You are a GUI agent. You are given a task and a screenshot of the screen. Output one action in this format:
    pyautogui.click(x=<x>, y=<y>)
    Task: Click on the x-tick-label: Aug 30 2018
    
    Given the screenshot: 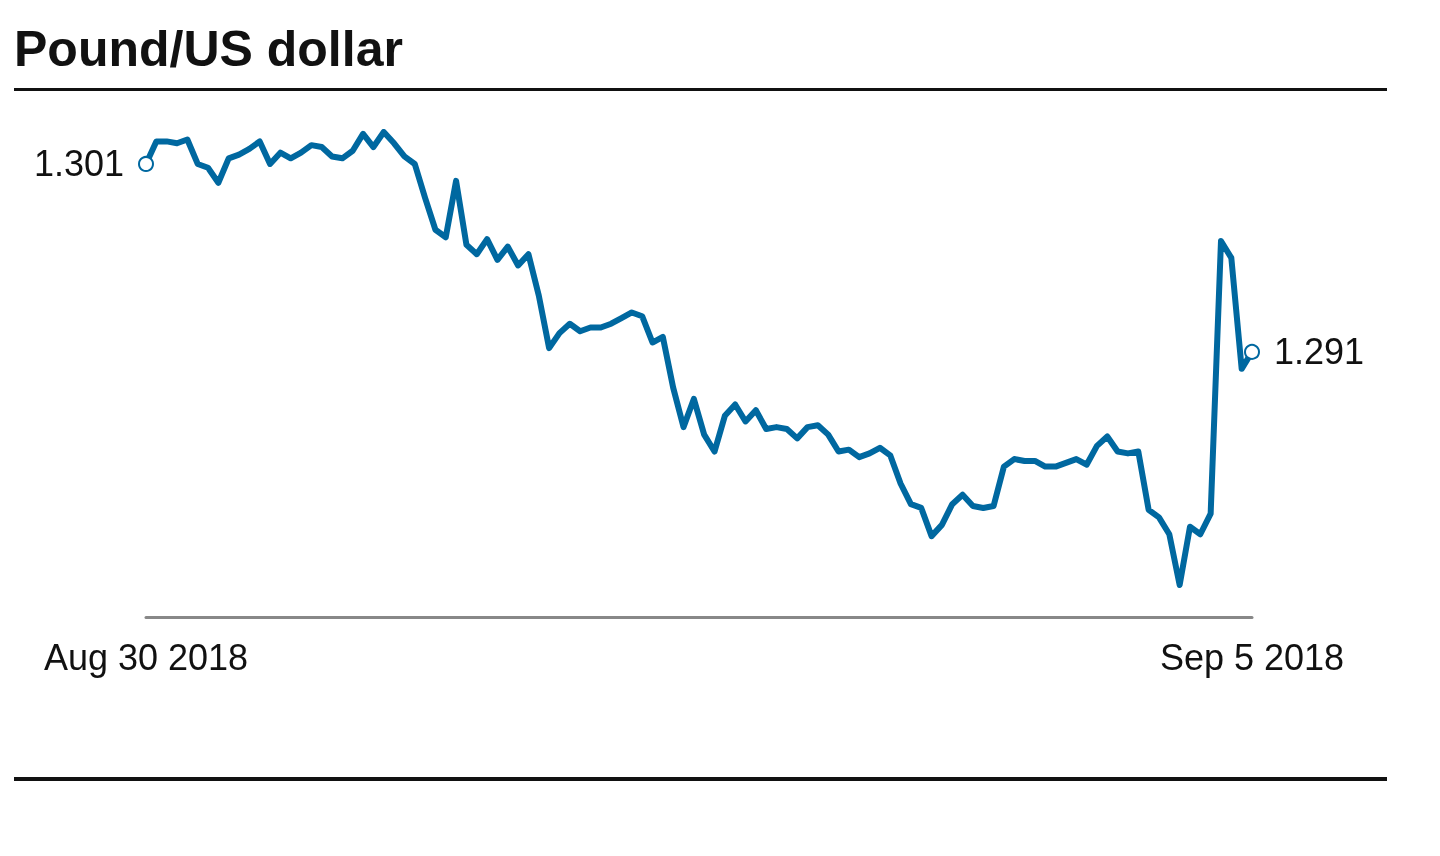 What is the action you would take?
    pyautogui.click(x=146, y=657)
    